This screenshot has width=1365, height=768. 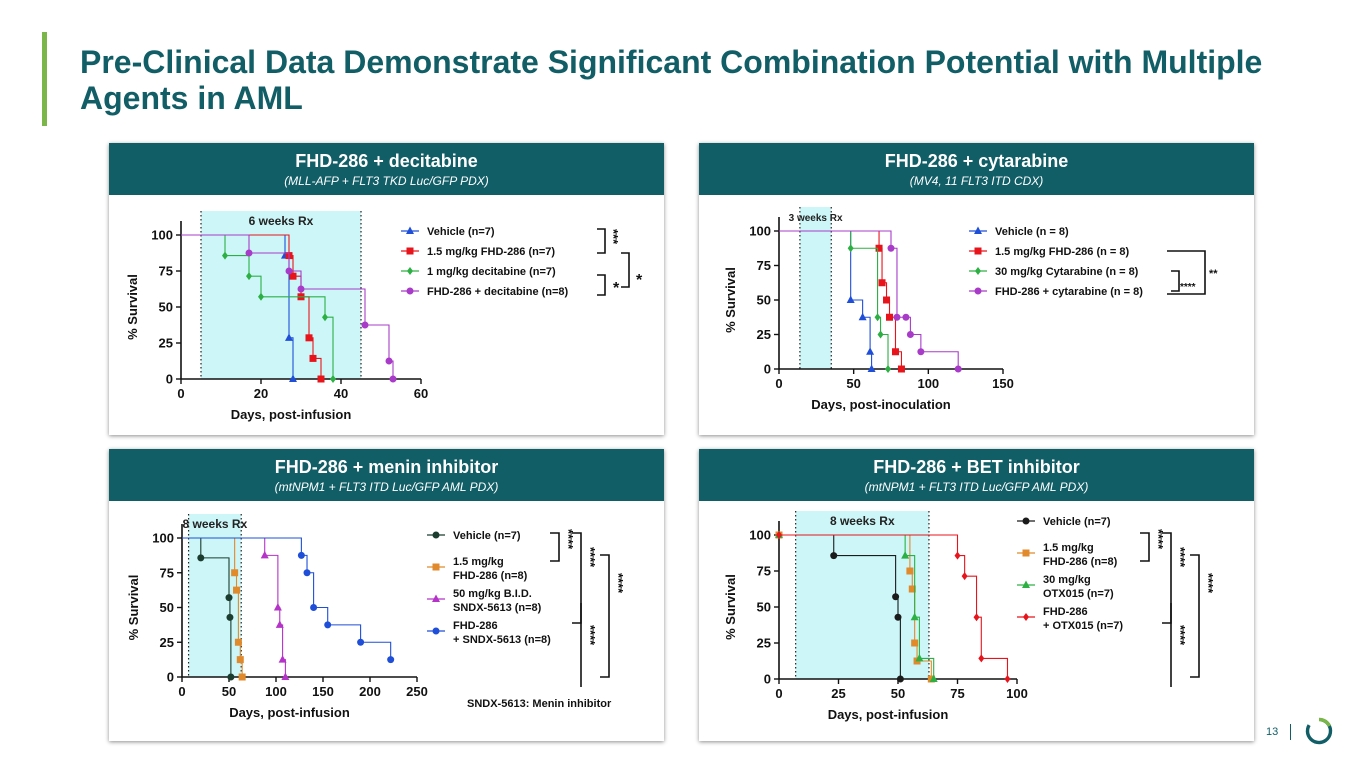 I want to click on panel-title: FHD-286 + decitabine, so click(x=386, y=161).